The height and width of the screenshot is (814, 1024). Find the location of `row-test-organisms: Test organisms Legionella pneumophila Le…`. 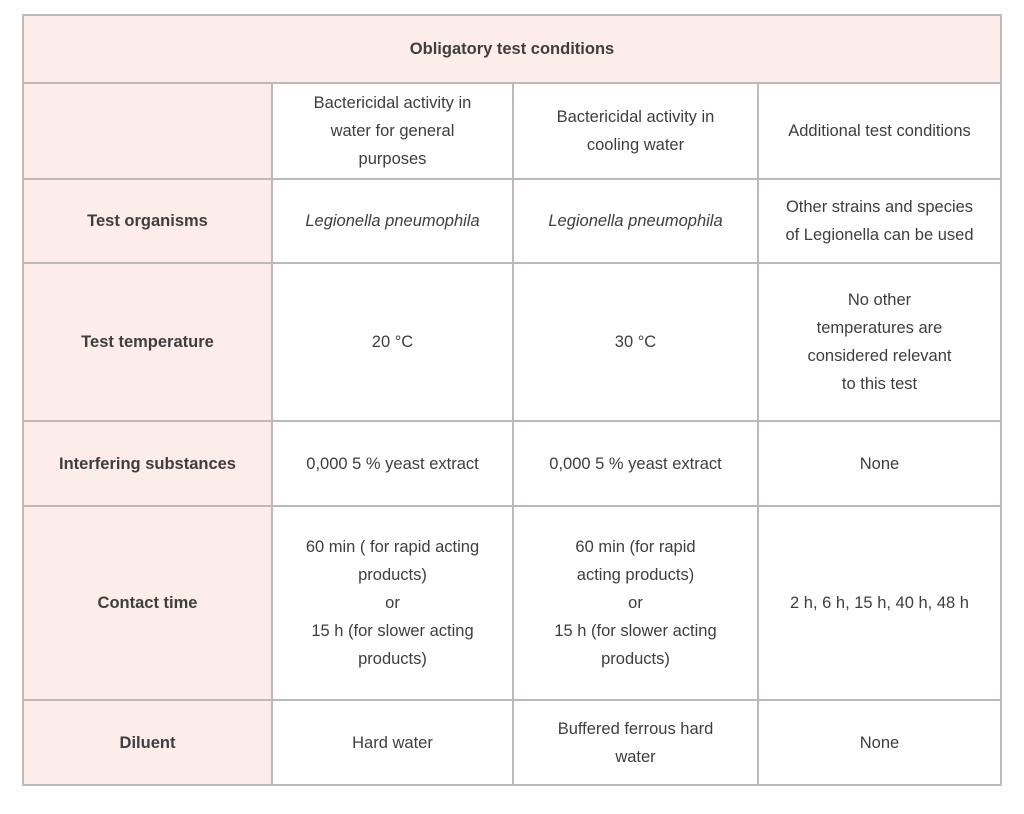

row-test-organisms: Test organisms Legionella pneumophila Le… is located at coordinates (512, 221).